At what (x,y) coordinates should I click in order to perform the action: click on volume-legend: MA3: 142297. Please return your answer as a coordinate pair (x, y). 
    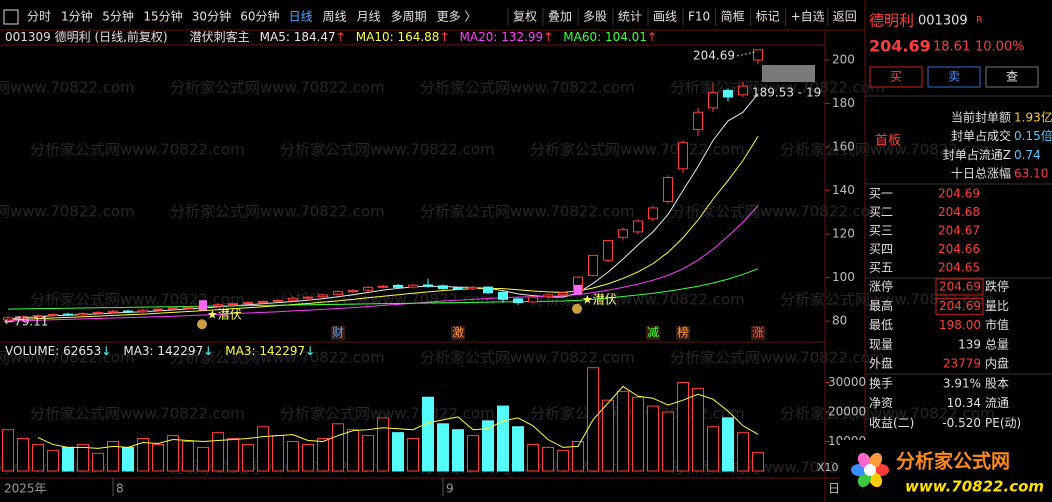
    Looking at the image, I should click on (163, 351).